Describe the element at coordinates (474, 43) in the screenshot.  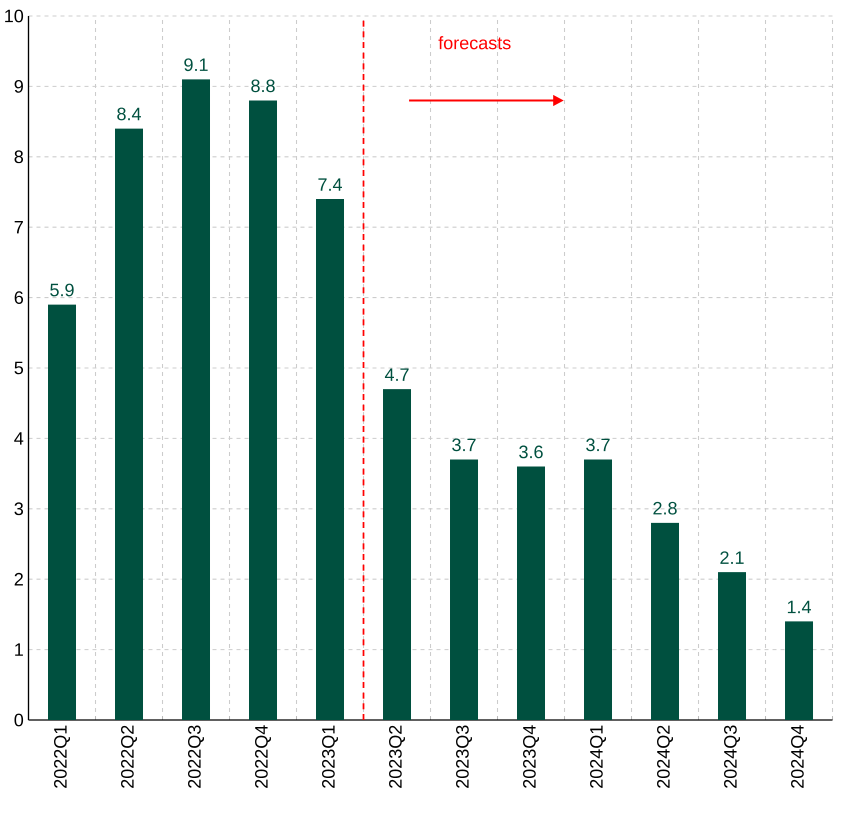
I see `annotation: forecasts` at that location.